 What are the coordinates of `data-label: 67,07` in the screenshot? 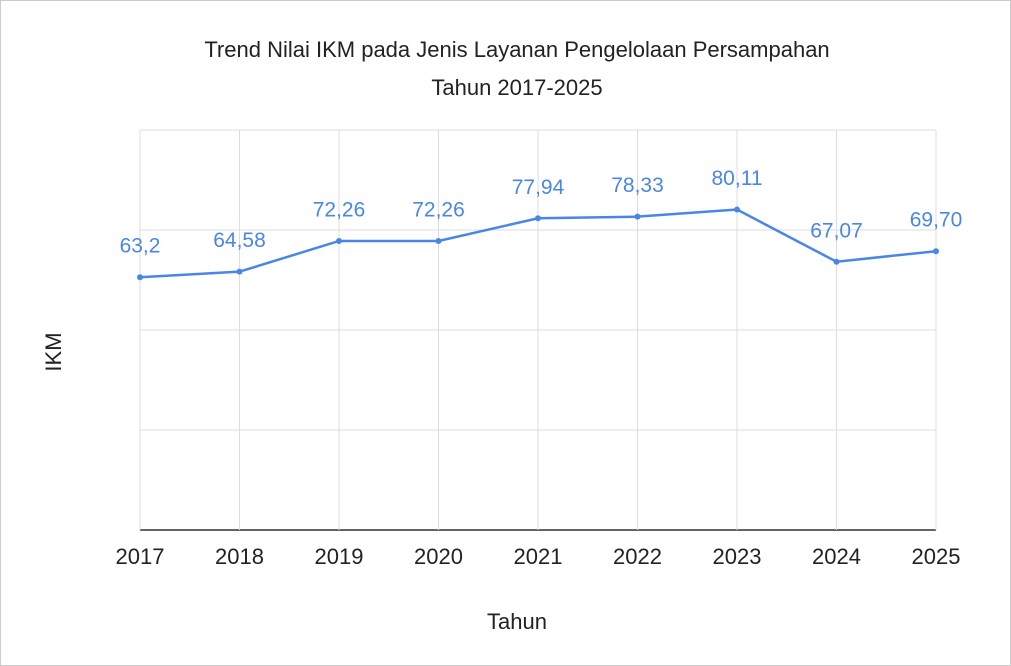 It's located at (836, 230).